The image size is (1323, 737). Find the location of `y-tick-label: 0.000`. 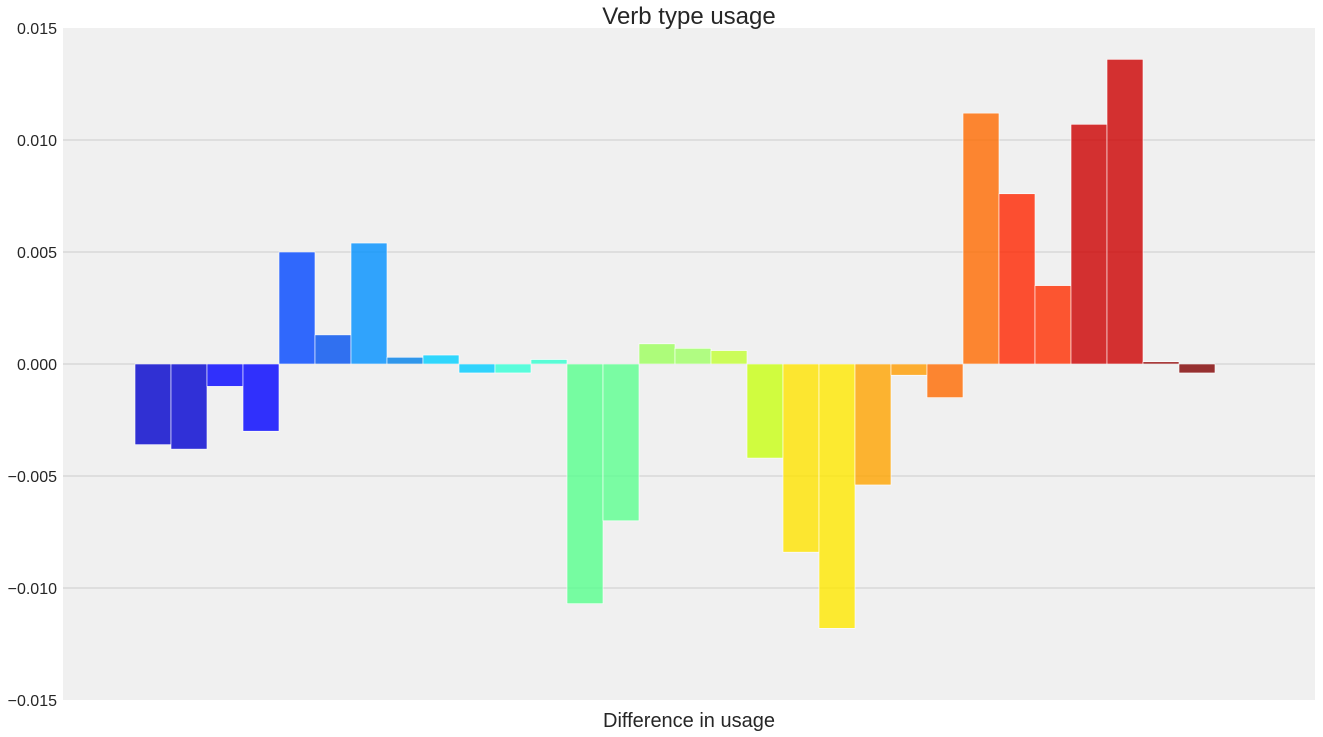

y-tick-label: 0.000 is located at coordinates (37, 365).